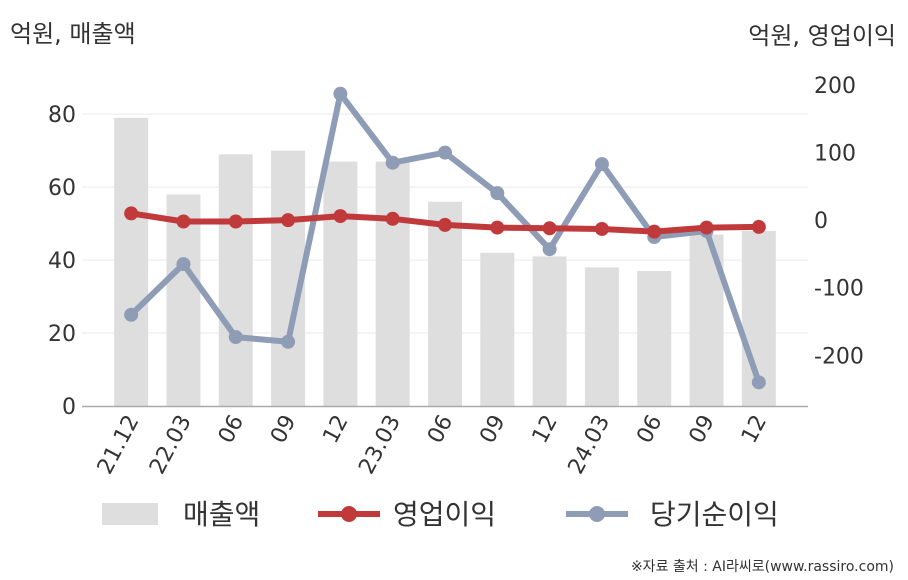 This screenshot has height=580, width=908. What do you see at coordinates (365, 514) in the screenshot?
I see `legend` at bounding box center [365, 514].